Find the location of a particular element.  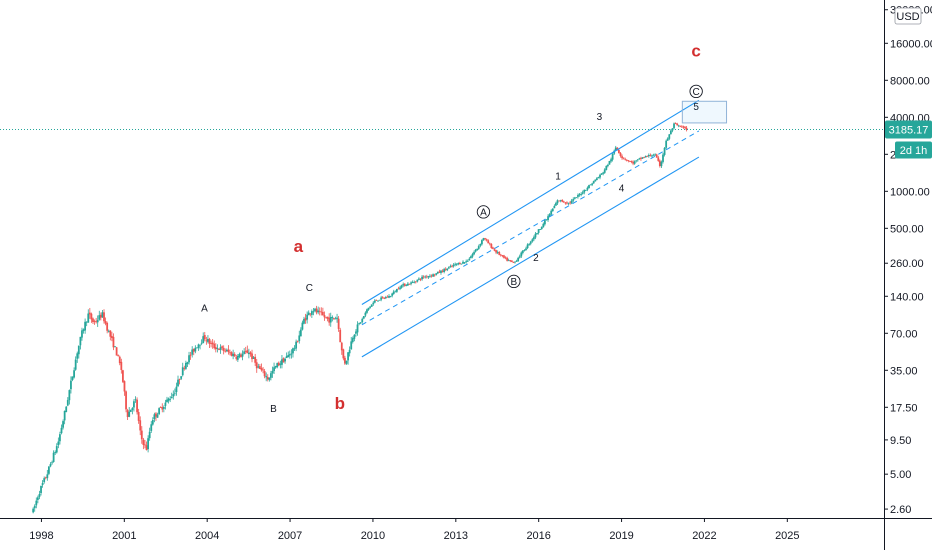

y-tick-label: 5.00 is located at coordinates (900, 475).